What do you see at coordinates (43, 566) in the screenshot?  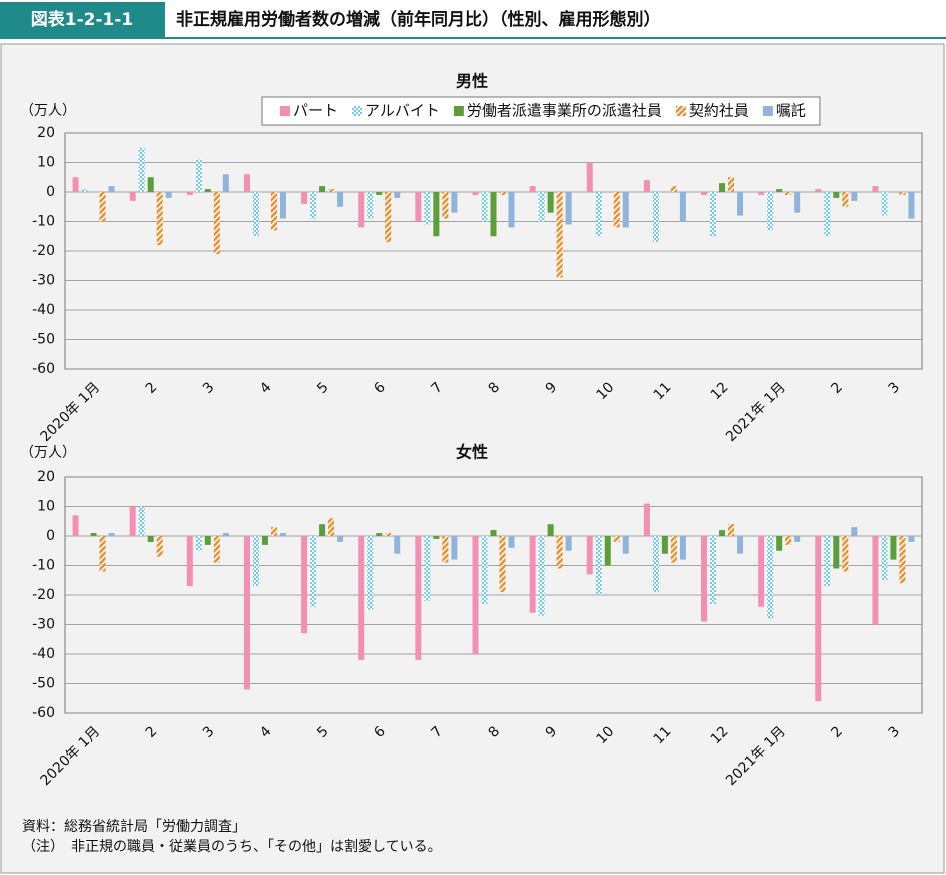 I see `y-tick-label: -10` at bounding box center [43, 566].